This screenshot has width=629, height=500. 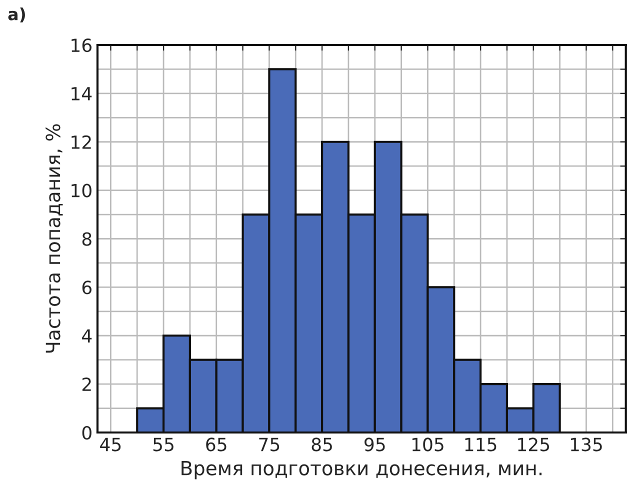 What do you see at coordinates (322, 445) in the screenshot?
I see `x-tick-label: 85` at bounding box center [322, 445].